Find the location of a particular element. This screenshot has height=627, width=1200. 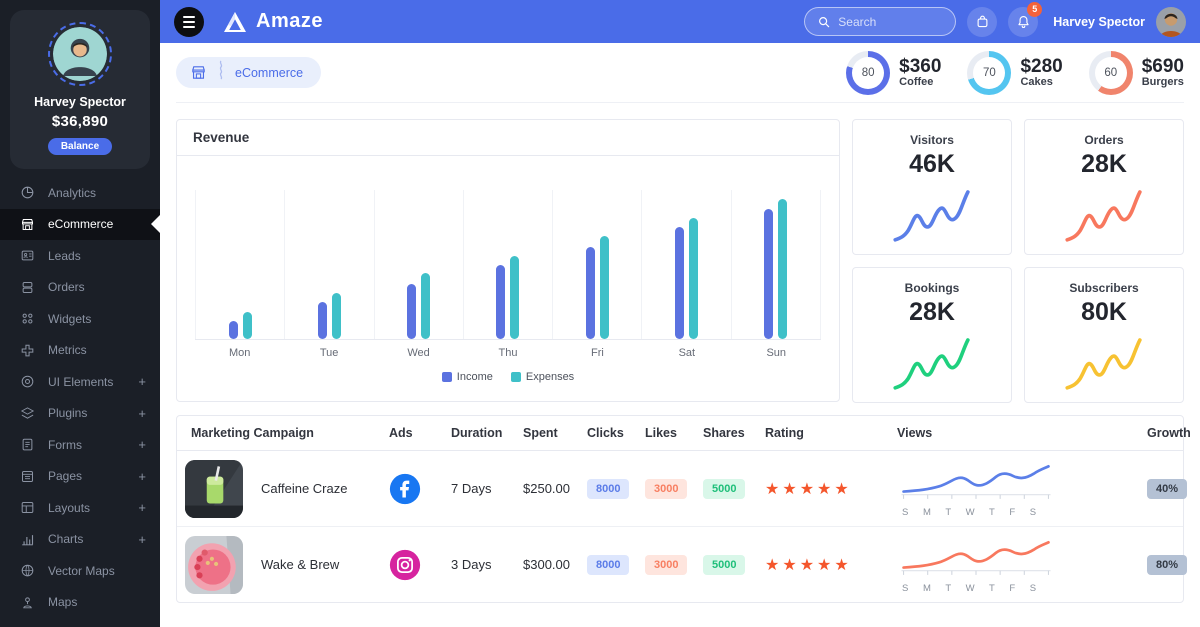

profile-name: Harvey Spector is located at coordinates (80, 102).